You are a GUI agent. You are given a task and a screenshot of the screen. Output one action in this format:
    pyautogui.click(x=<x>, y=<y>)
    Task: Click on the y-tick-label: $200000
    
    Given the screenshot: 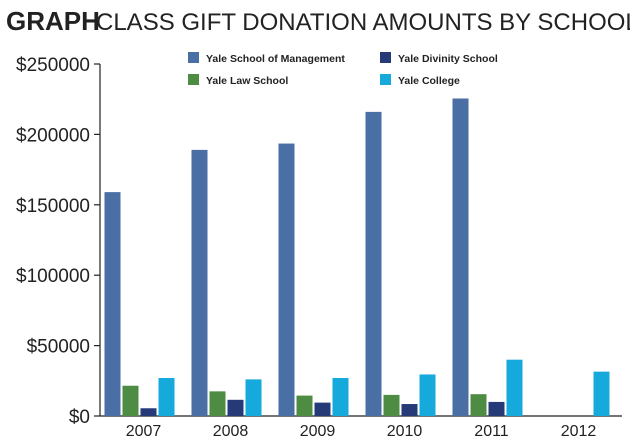 What is the action you would take?
    pyautogui.click(x=53, y=135)
    